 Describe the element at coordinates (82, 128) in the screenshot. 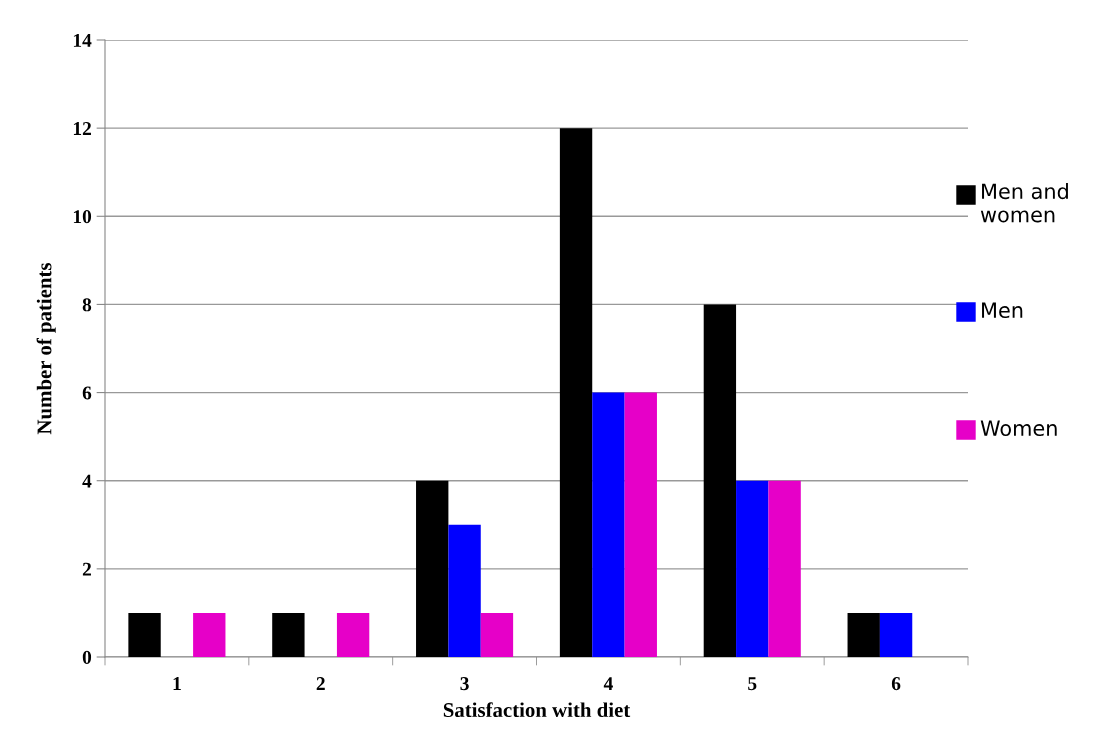

I see `y-tick-label: 12` at that location.